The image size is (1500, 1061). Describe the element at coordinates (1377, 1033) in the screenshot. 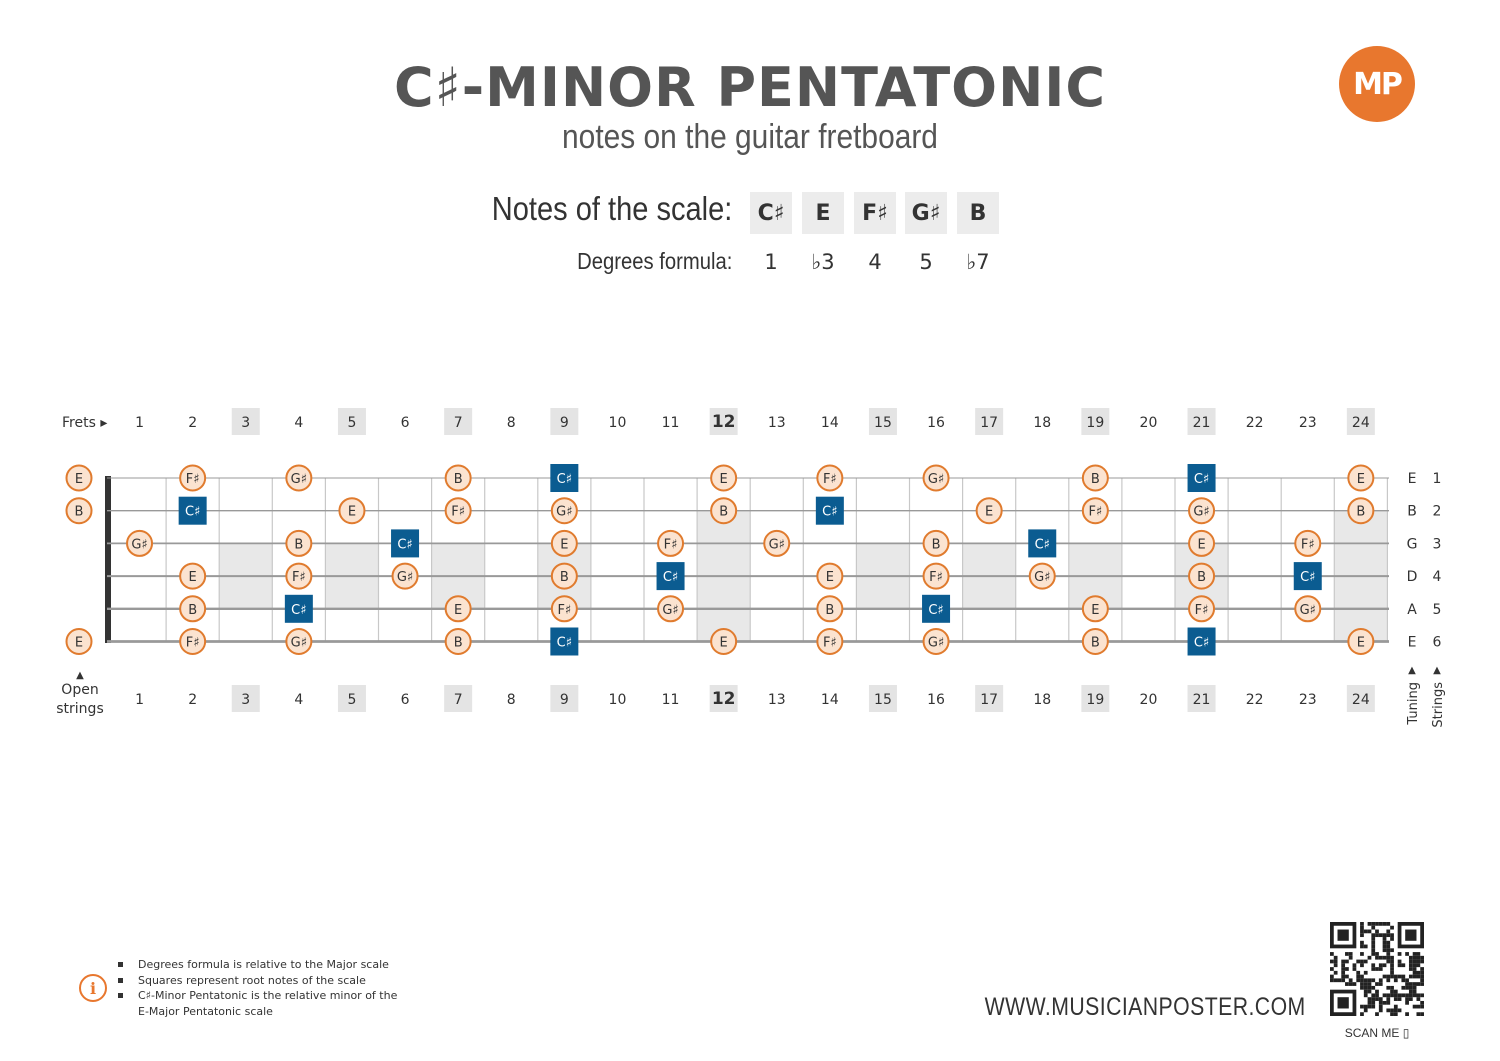

I see `scan-me-label: SCAN ME ▯` at that location.